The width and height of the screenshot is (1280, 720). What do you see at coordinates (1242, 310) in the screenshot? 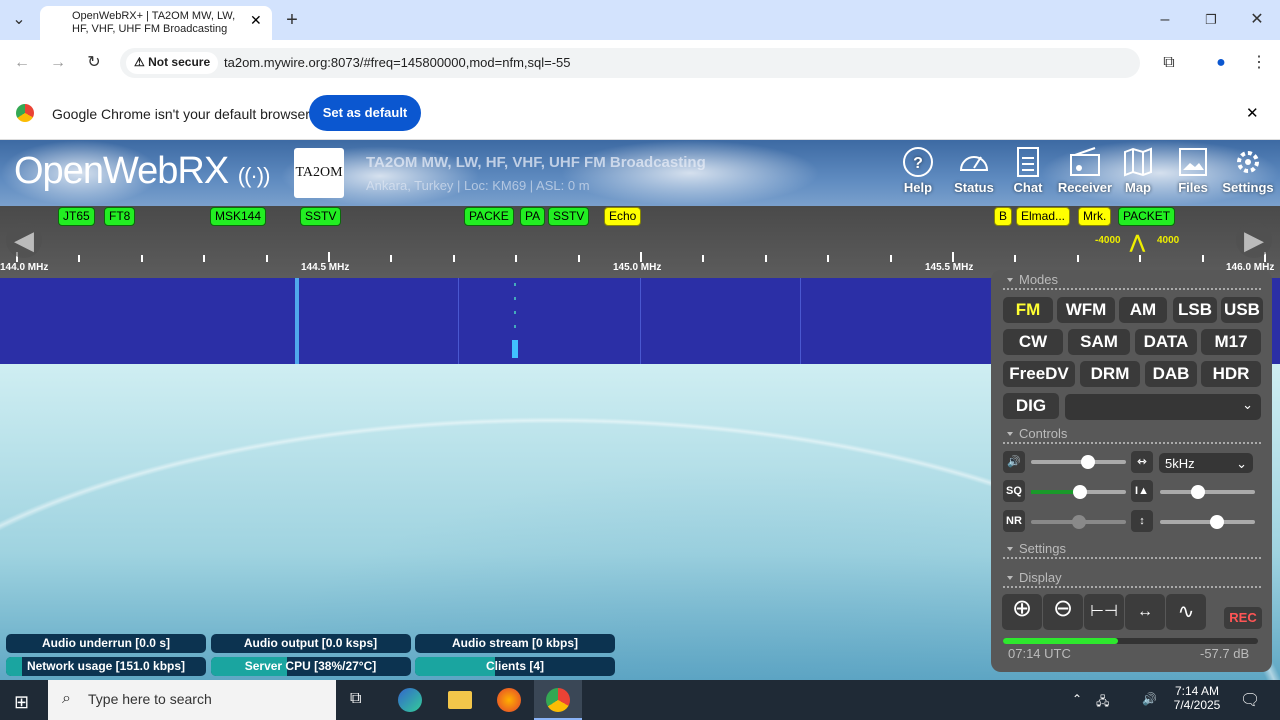
I see `mode-button-usb: USB` at bounding box center [1242, 310].